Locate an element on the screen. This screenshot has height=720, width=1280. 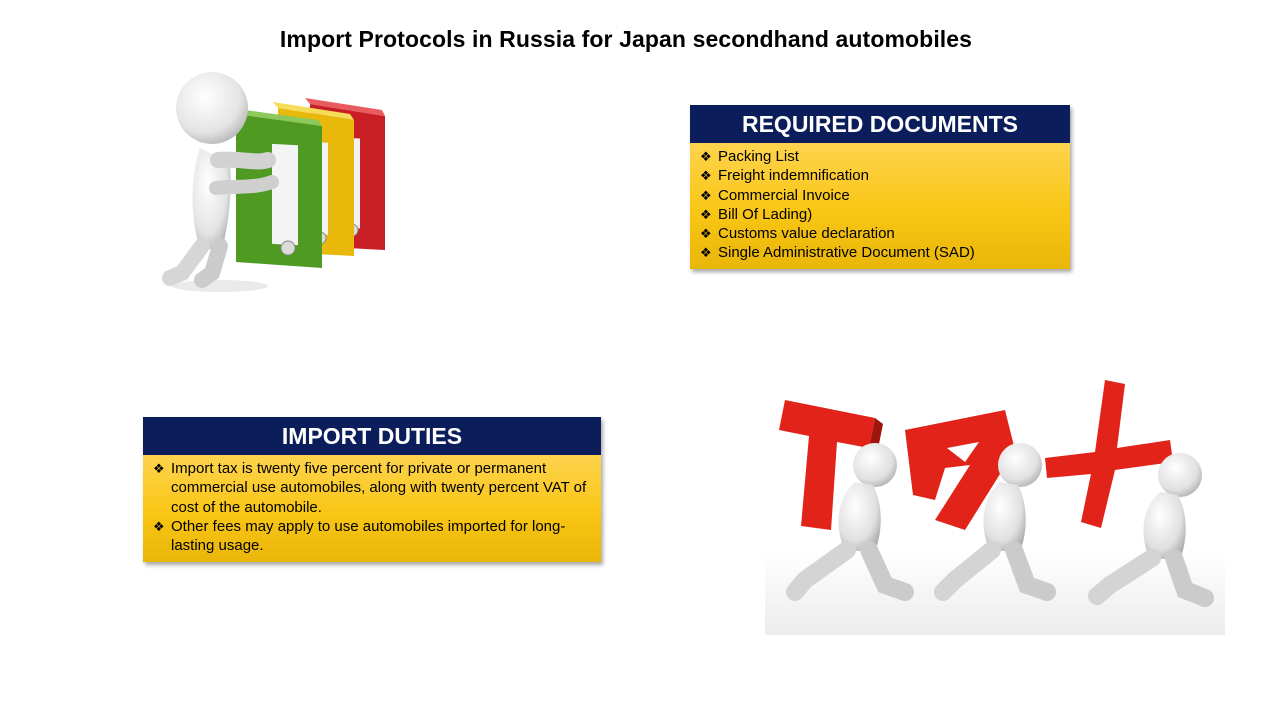
list-item: ❖ Freight indemnification is located at coordinates (880, 175).